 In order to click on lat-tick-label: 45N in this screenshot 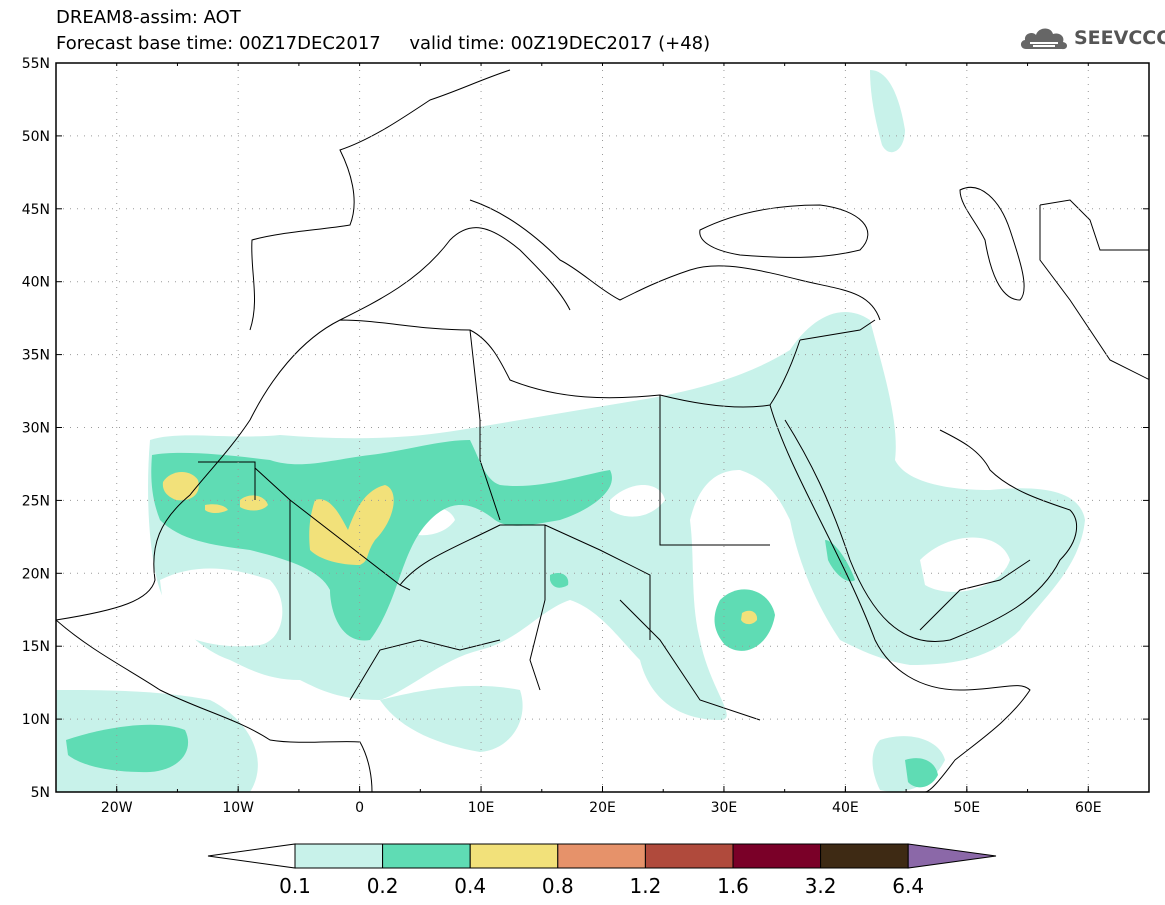, I will do `click(36, 210)`.